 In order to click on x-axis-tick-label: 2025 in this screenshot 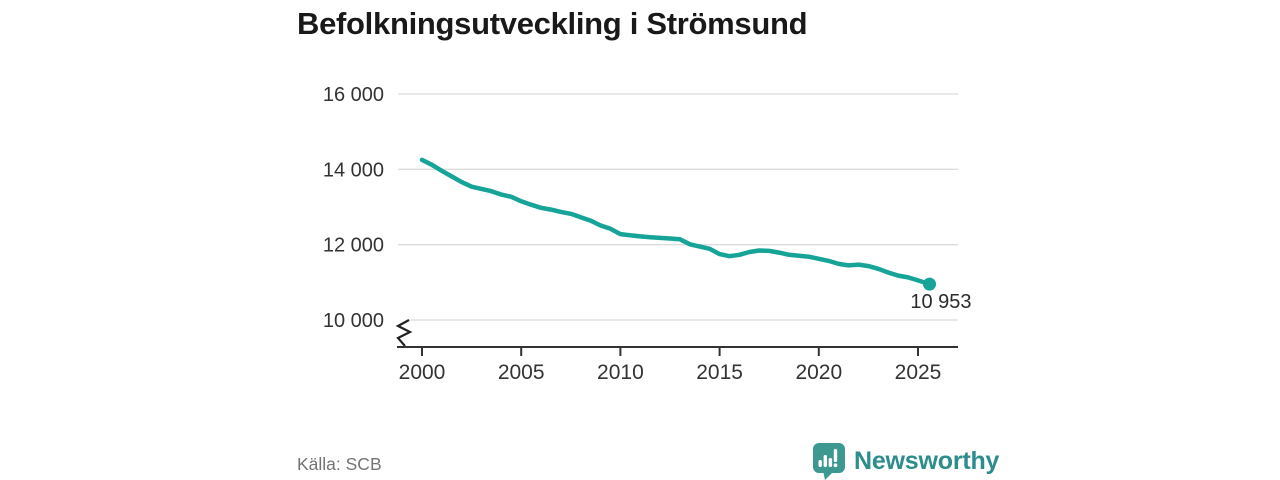, I will do `click(918, 372)`.